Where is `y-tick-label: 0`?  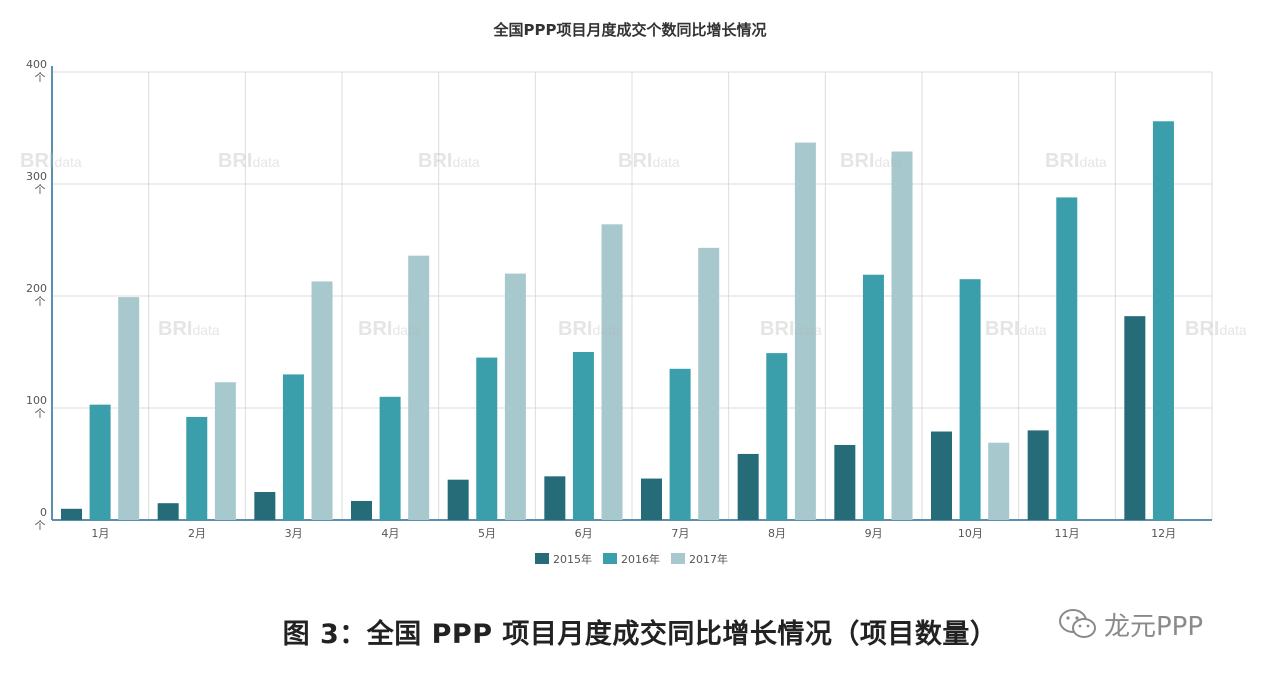
y-tick-label: 0 is located at coordinates (43, 512).